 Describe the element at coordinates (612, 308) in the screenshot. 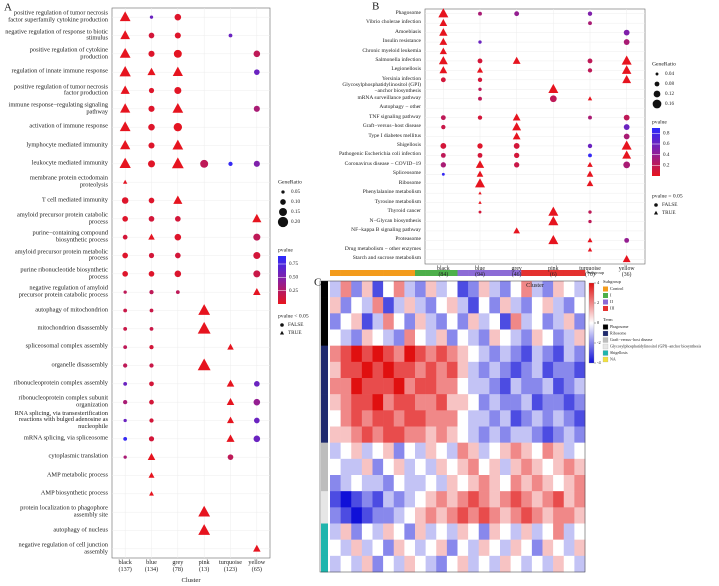

I see `legend-label: III` at that location.